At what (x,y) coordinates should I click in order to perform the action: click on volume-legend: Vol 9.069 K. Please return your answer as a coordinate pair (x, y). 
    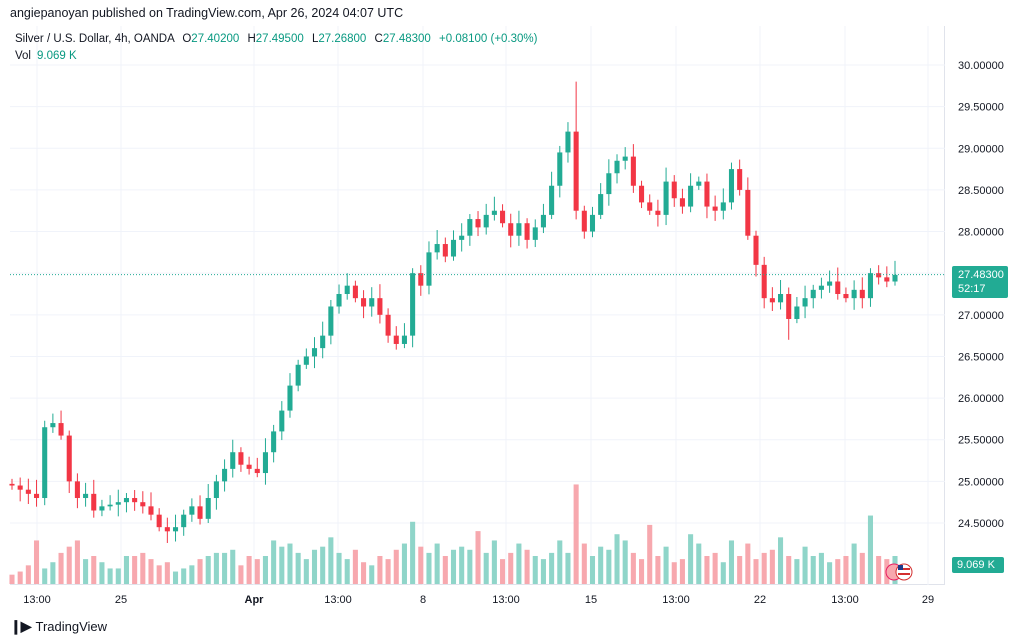
    Looking at the image, I should click on (46, 56).